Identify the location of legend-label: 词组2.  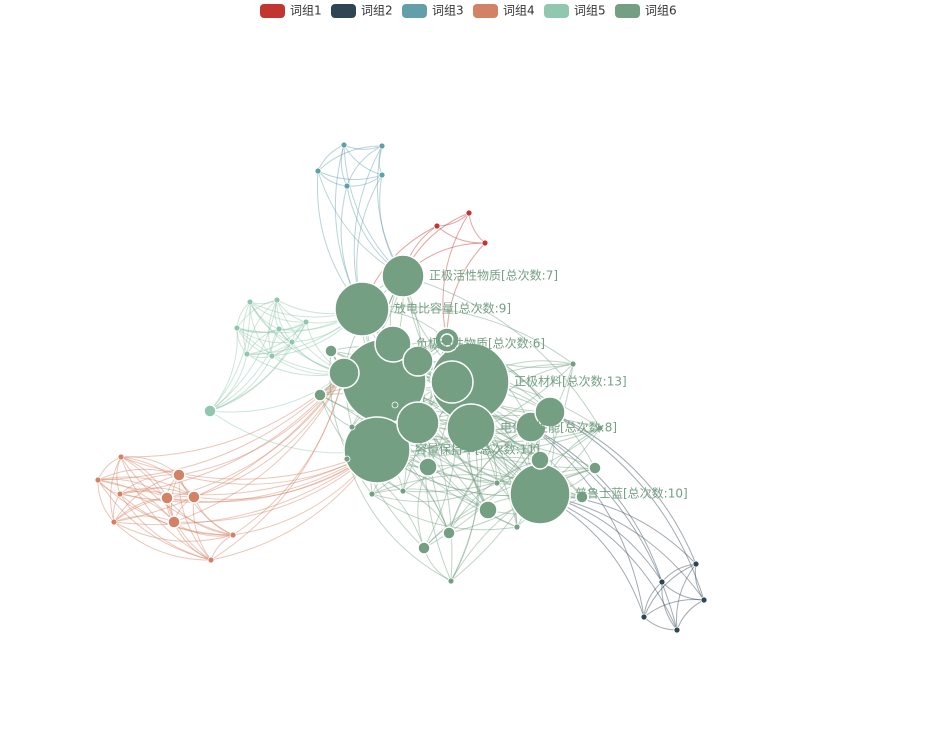
(377, 11).